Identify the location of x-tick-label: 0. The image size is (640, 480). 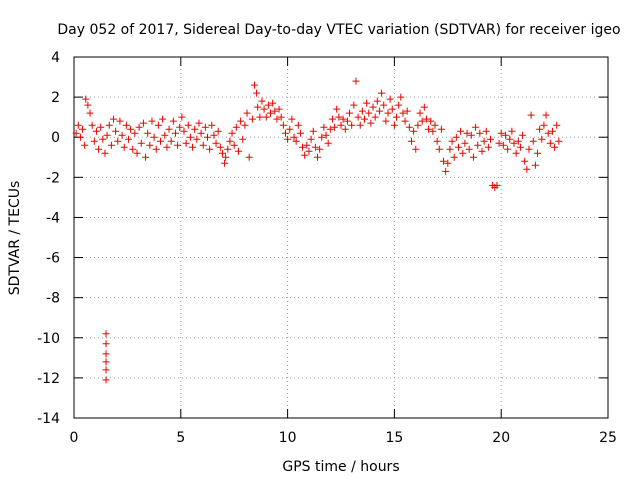
(74, 438).